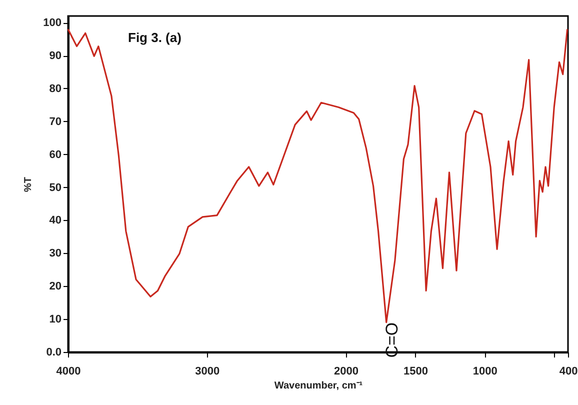 The image size is (578, 405). I want to click on y-tick-label: 10, so click(55, 320).